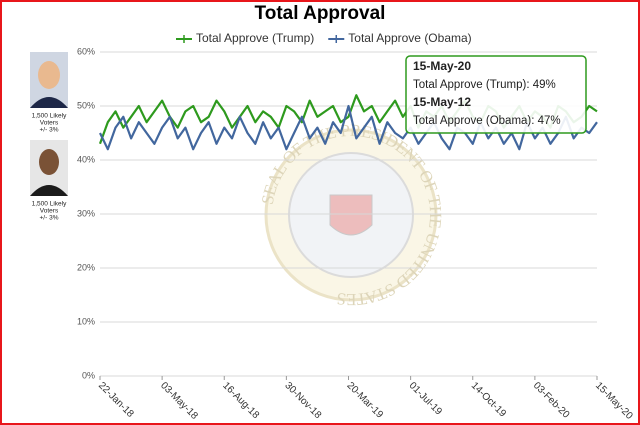 The width and height of the screenshot is (640, 425). What do you see at coordinates (86, 105) in the screenshot?
I see `y-tick-label: 50%` at bounding box center [86, 105].